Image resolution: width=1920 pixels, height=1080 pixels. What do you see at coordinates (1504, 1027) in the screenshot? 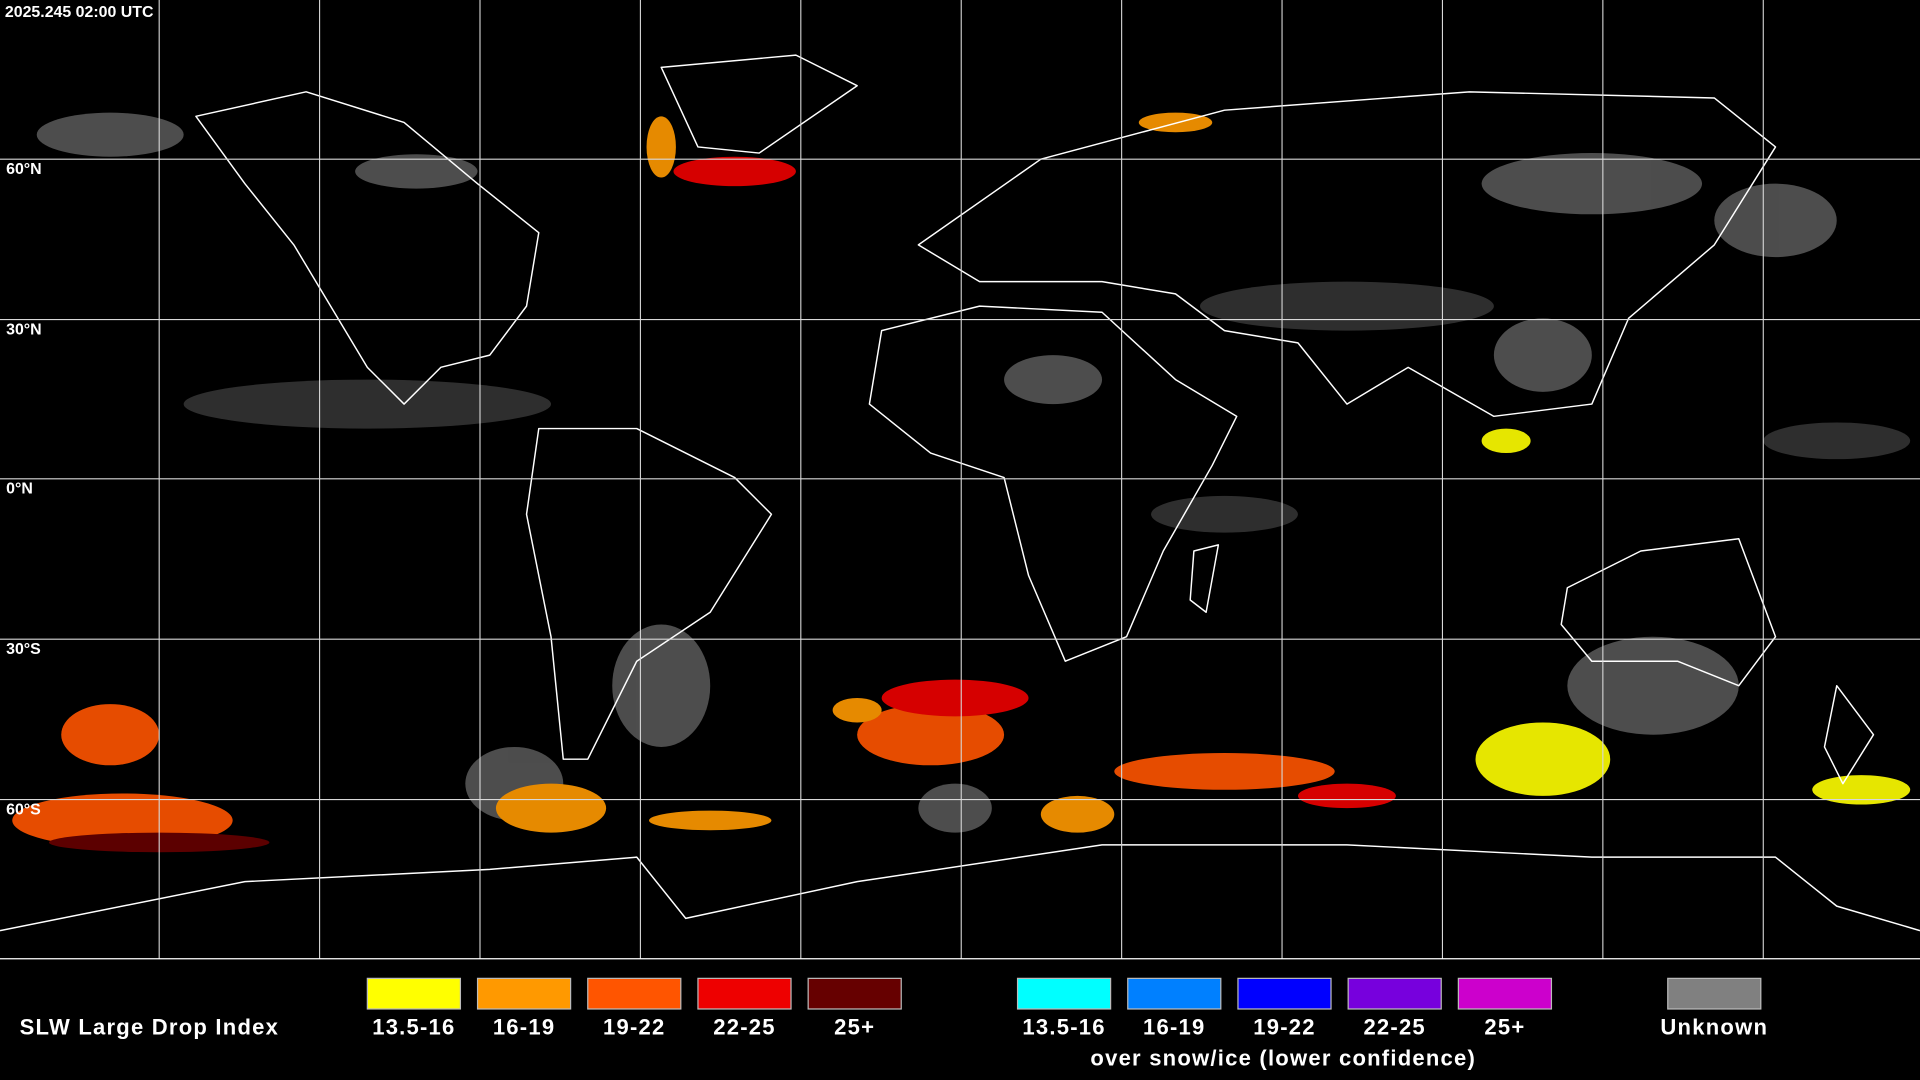
I see `legend-snow-item-label: 25+` at bounding box center [1504, 1027].